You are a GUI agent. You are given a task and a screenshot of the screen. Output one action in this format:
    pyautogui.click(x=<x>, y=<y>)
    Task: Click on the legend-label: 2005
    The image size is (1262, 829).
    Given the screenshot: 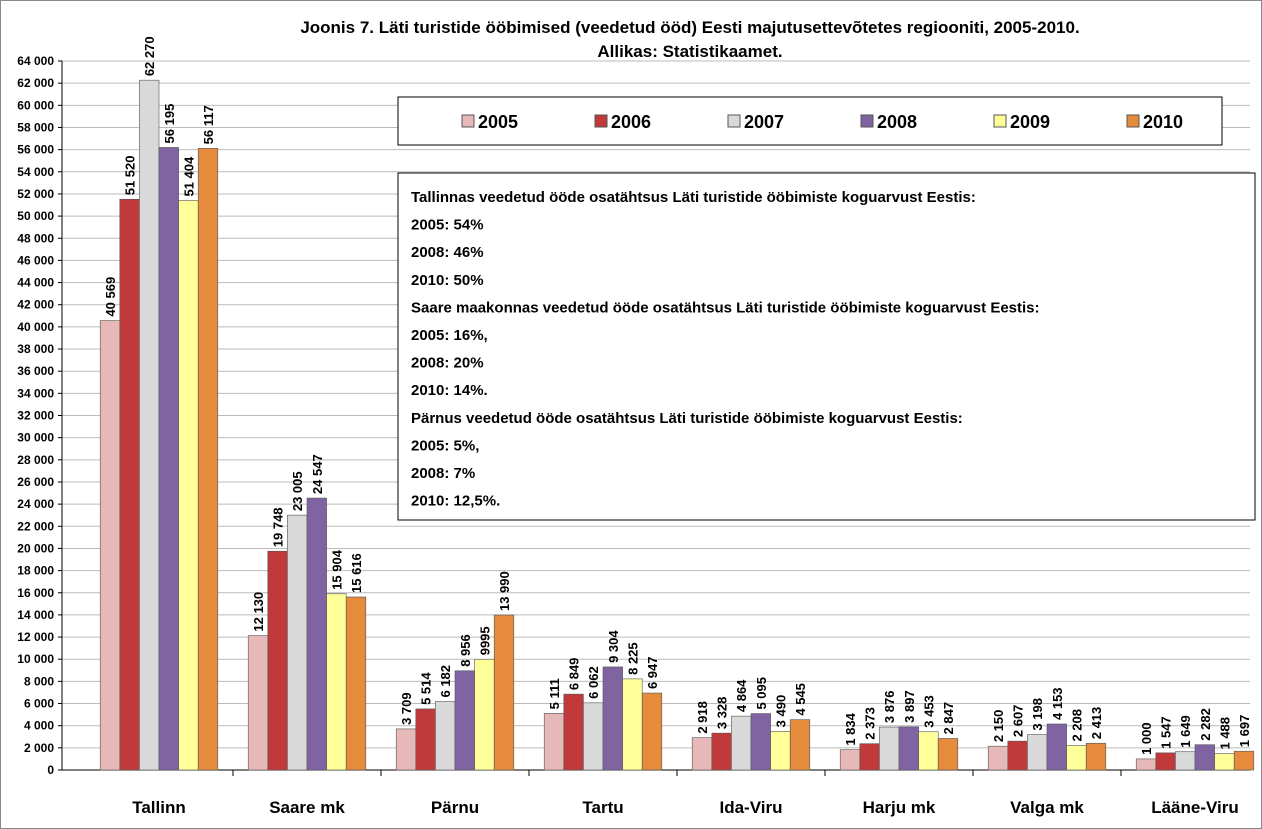 What is the action you would take?
    pyautogui.click(x=498, y=122)
    